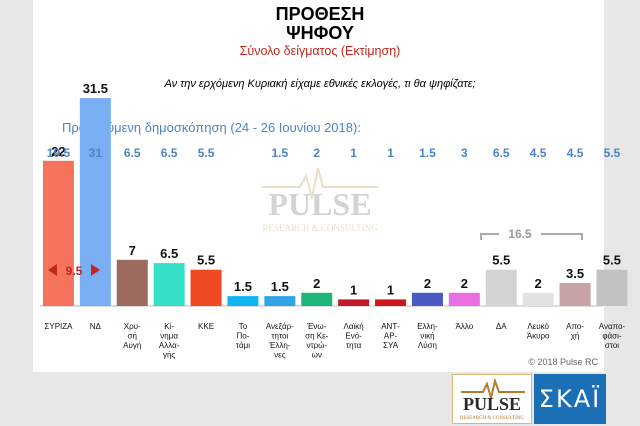 The width and height of the screenshot is (640, 426). Describe the element at coordinates (492, 404) in the screenshot. I see `pulse-logo-word: PULSE` at that location.